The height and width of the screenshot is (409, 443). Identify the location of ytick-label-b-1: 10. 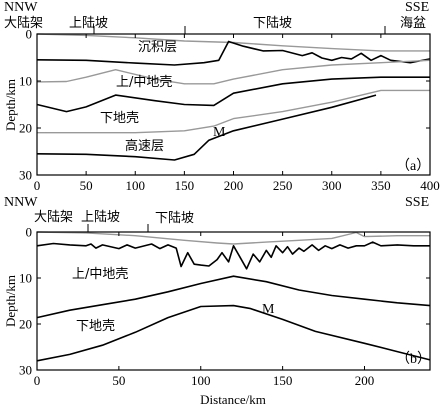
(25, 278).